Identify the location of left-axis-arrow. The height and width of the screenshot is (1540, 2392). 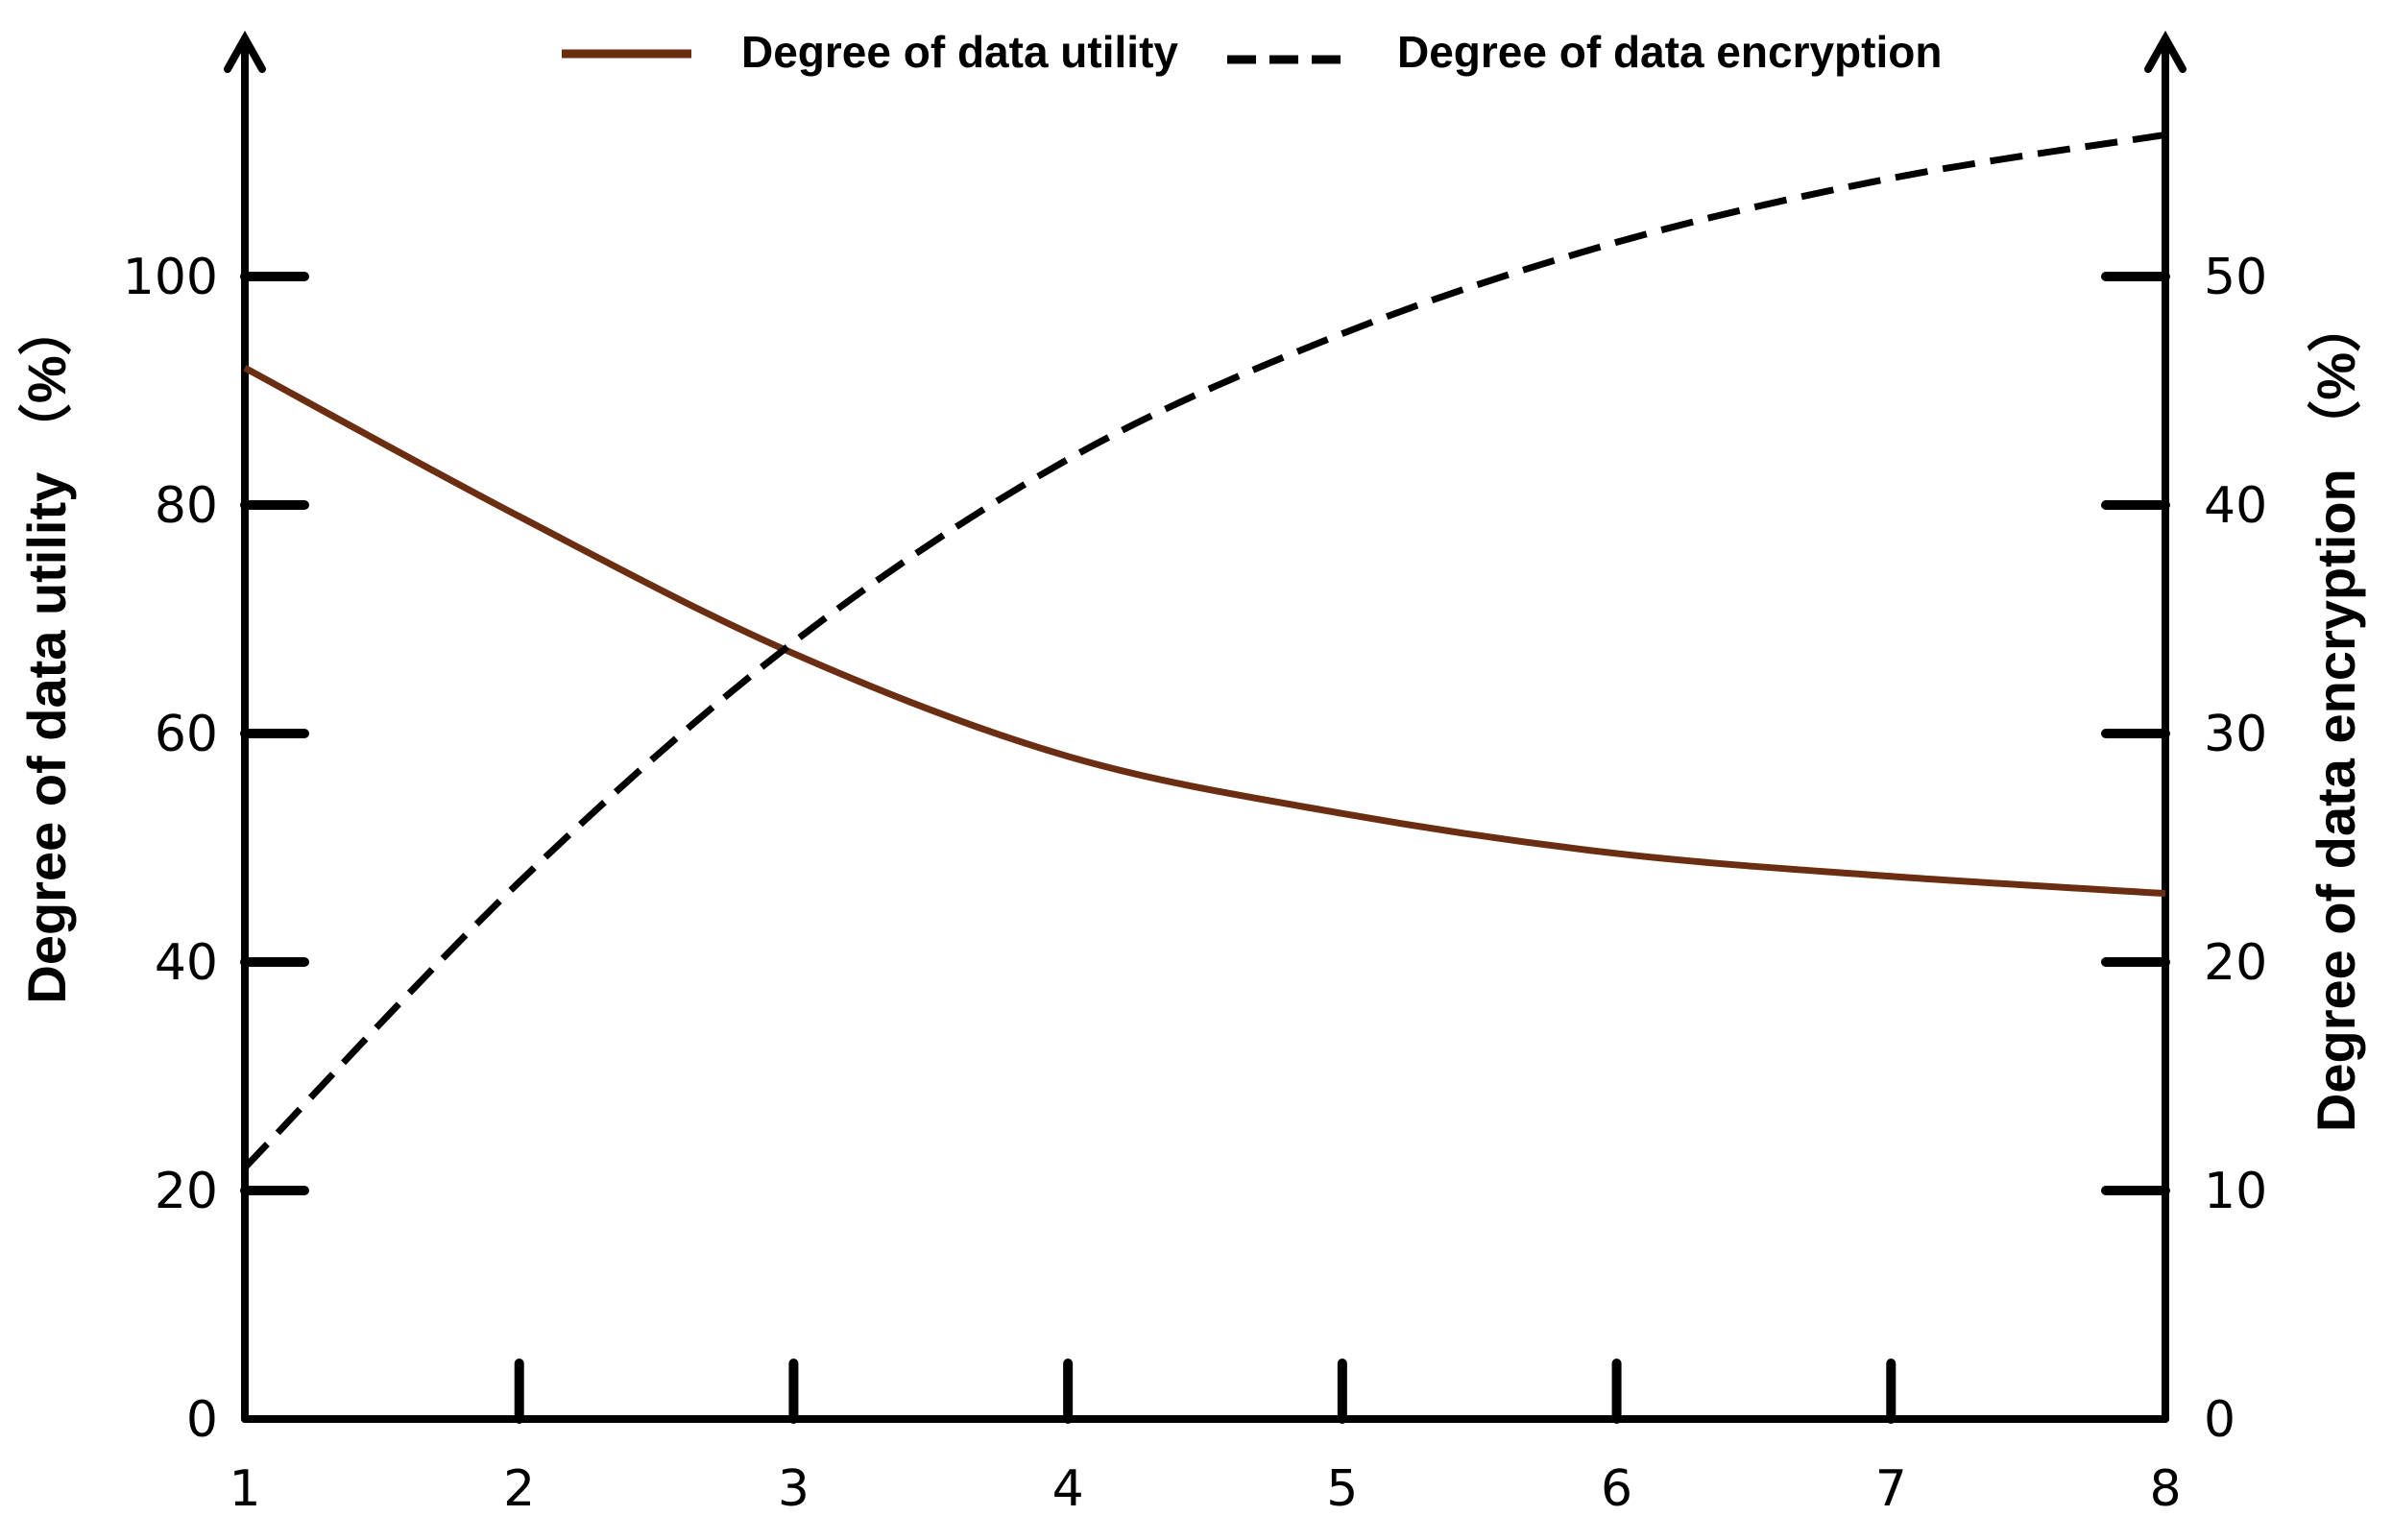
(245, 52).